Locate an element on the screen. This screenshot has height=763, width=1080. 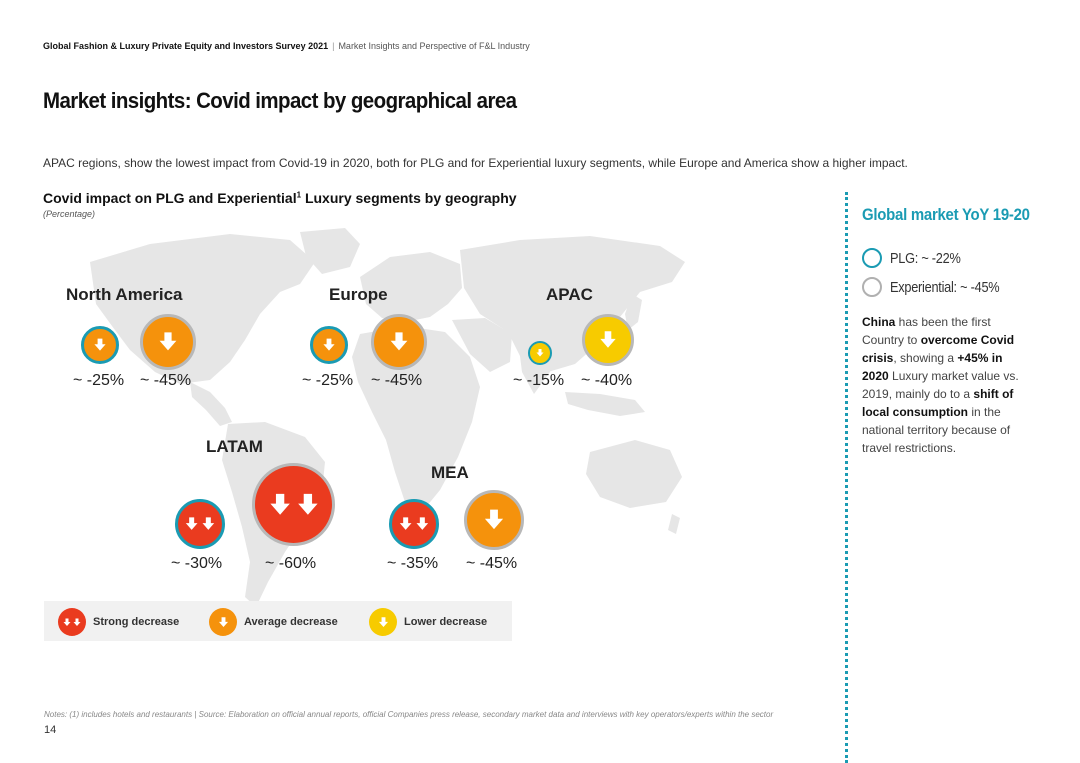
latam-plg-value: ~ -30% is located at coordinates (197, 563).